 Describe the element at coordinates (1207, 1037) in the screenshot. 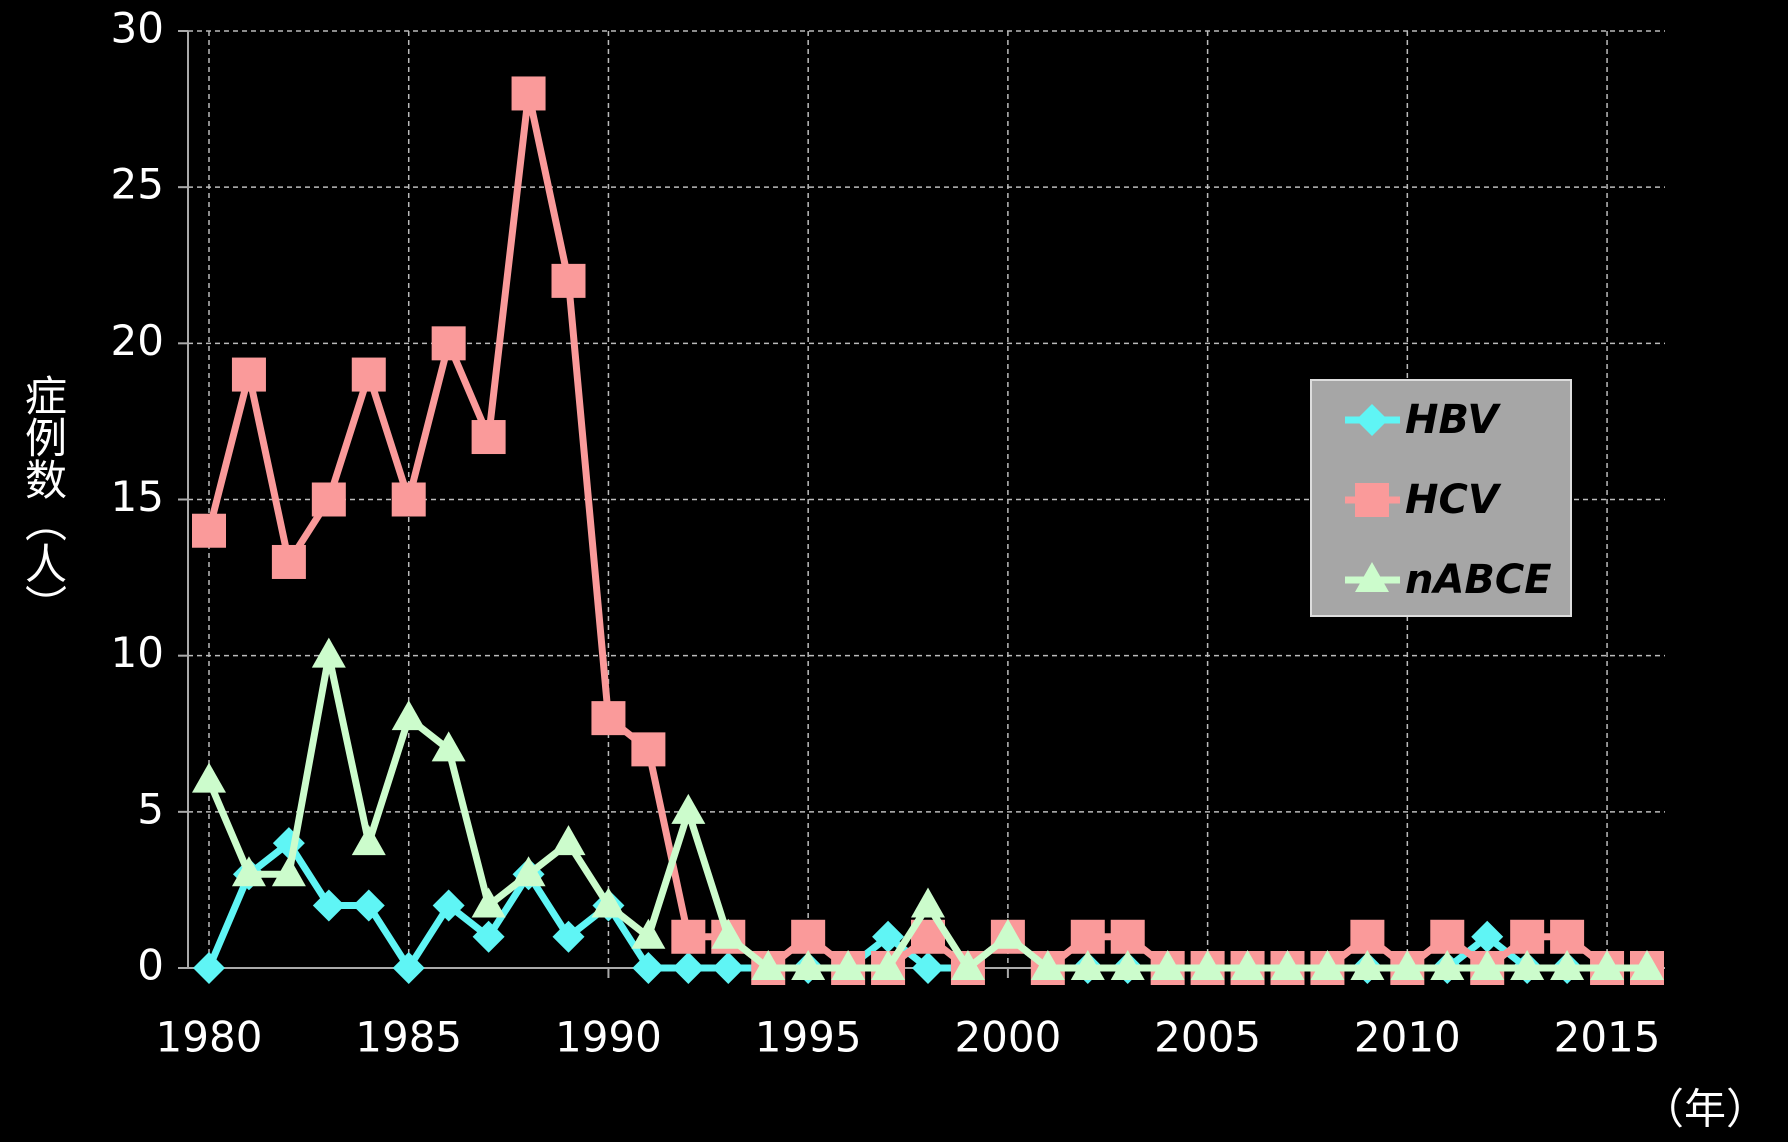

I see `x-tick-label: 2005` at that location.